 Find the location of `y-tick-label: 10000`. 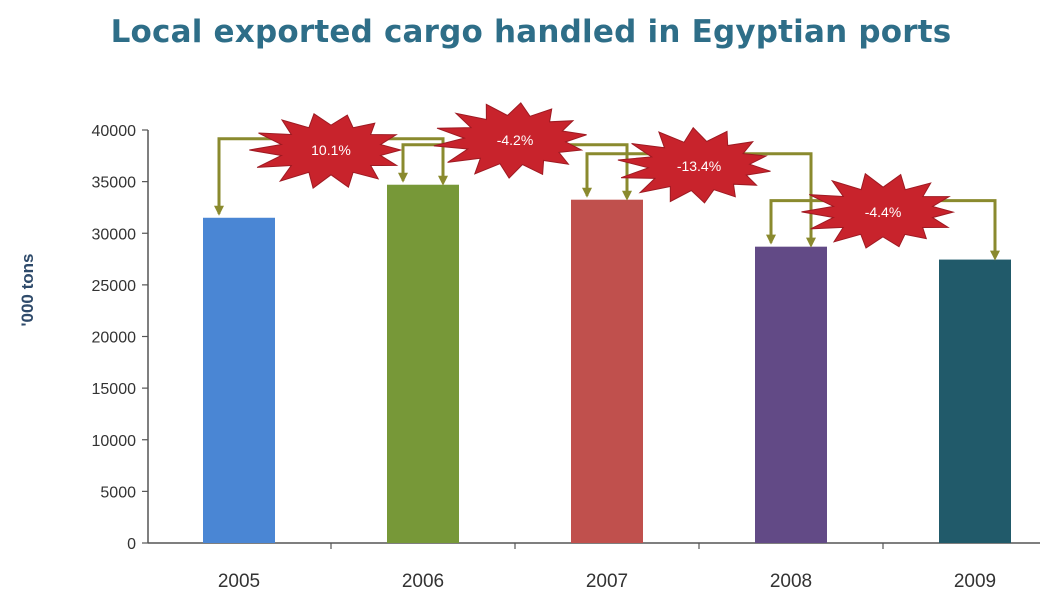

y-tick-label: 10000 is located at coordinates (114, 441).